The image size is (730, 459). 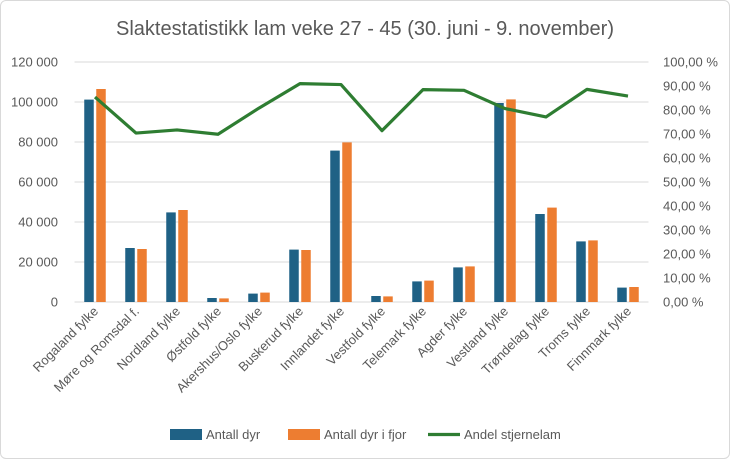 I want to click on y-right-tick-label: 20,00 %, so click(x=687, y=254).